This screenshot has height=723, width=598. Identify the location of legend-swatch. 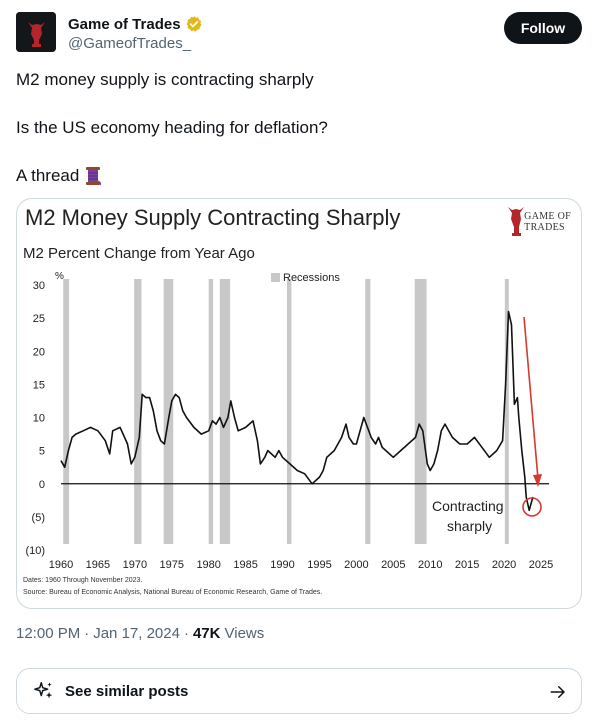
(275, 277).